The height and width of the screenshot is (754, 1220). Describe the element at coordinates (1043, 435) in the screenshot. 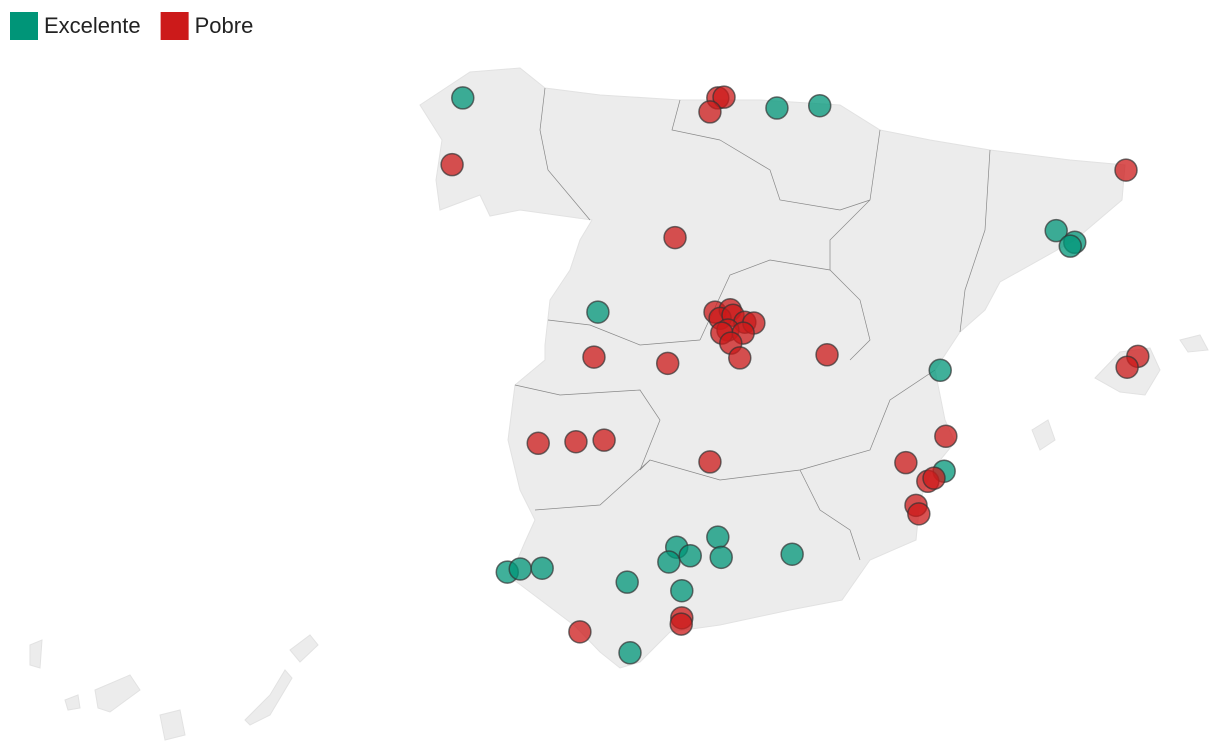

I see `ibiza` at that location.